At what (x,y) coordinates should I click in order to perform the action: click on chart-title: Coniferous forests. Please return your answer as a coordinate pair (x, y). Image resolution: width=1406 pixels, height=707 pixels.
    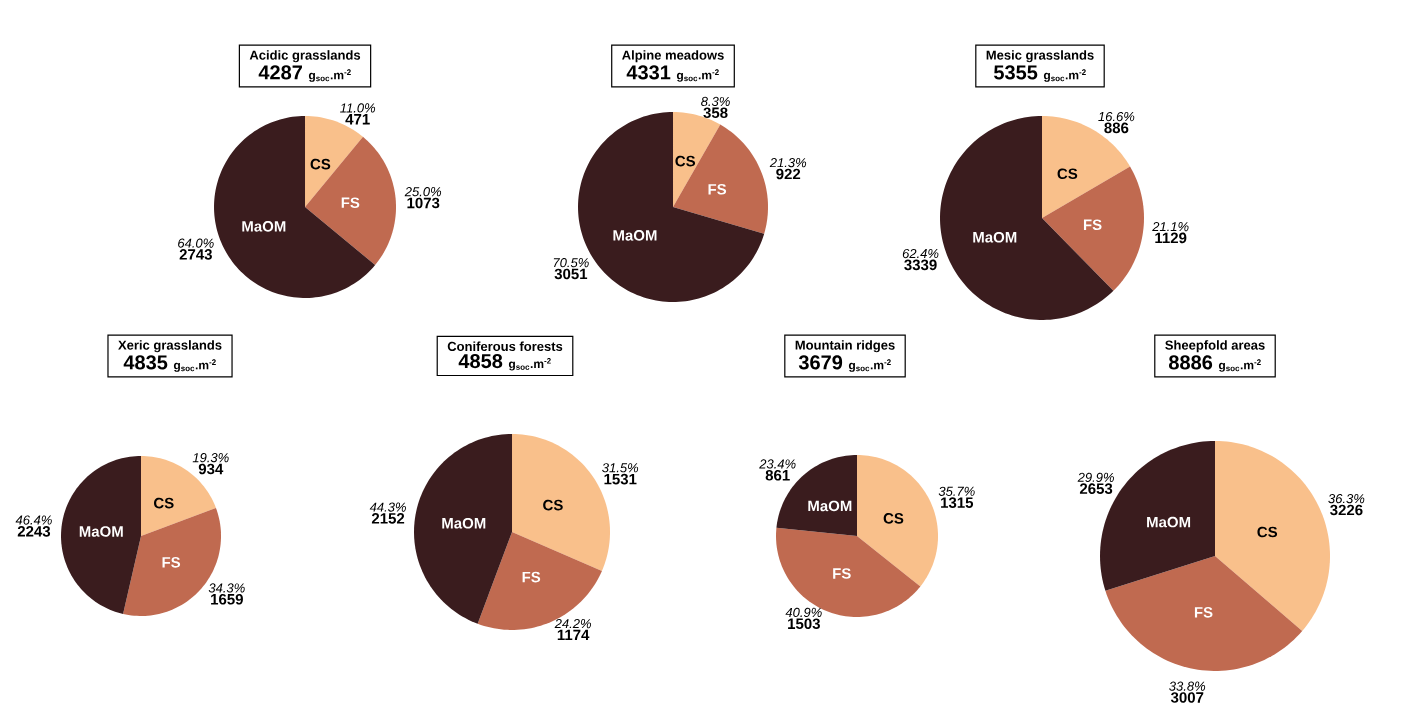
    Looking at the image, I should click on (505, 346).